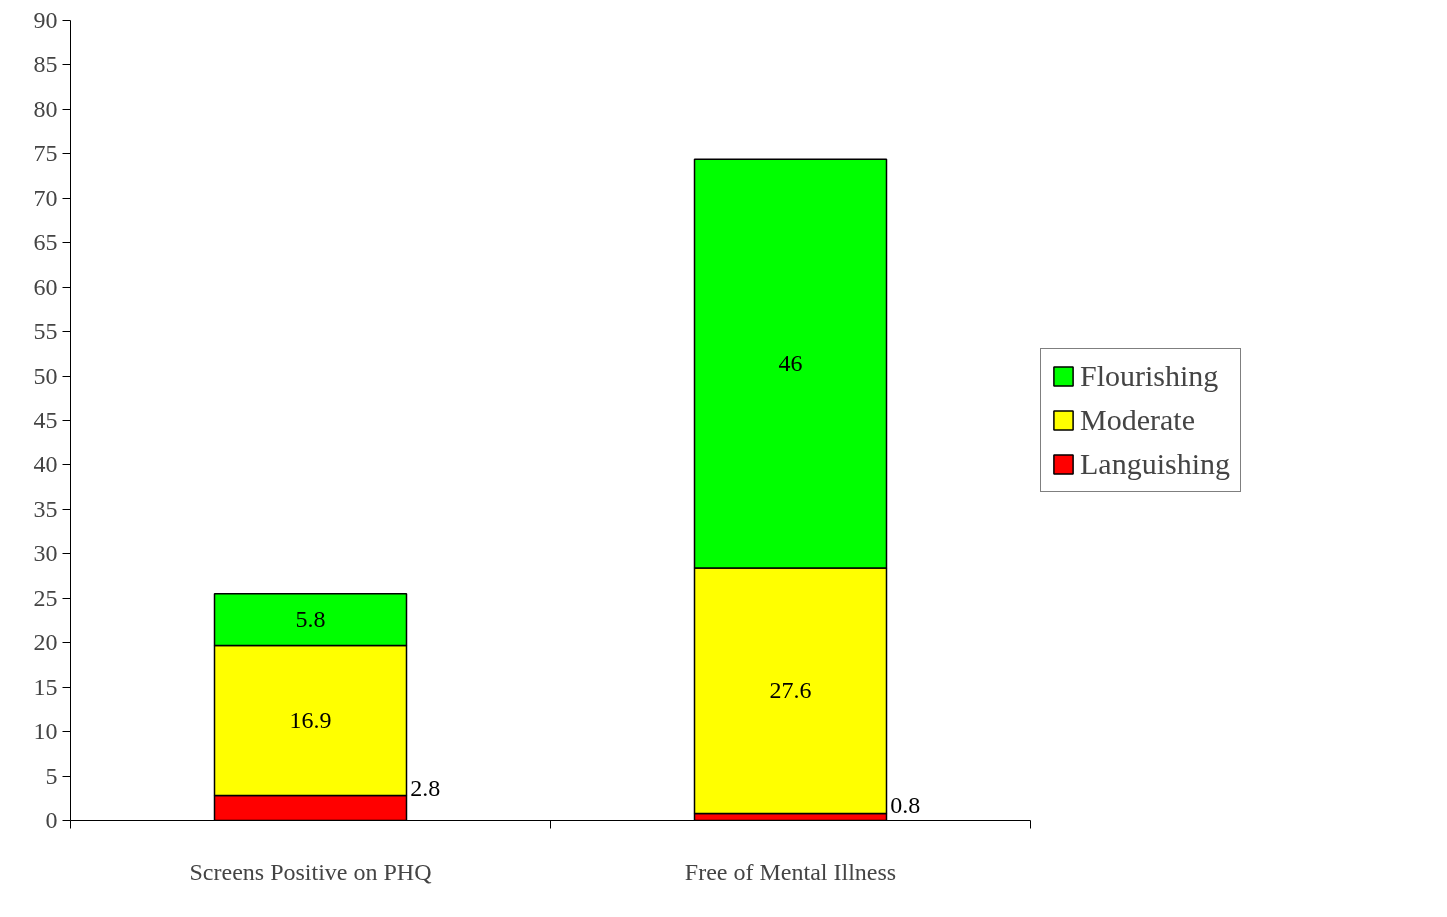  What do you see at coordinates (310, 619) in the screenshot?
I see `data-label: 5.8` at bounding box center [310, 619].